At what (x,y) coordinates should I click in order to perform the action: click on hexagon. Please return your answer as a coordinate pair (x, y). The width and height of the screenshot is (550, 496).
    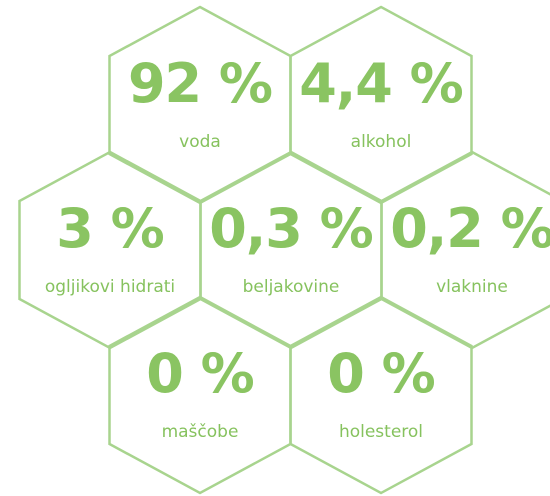
    Looking at the image, I should click on (381, 395).